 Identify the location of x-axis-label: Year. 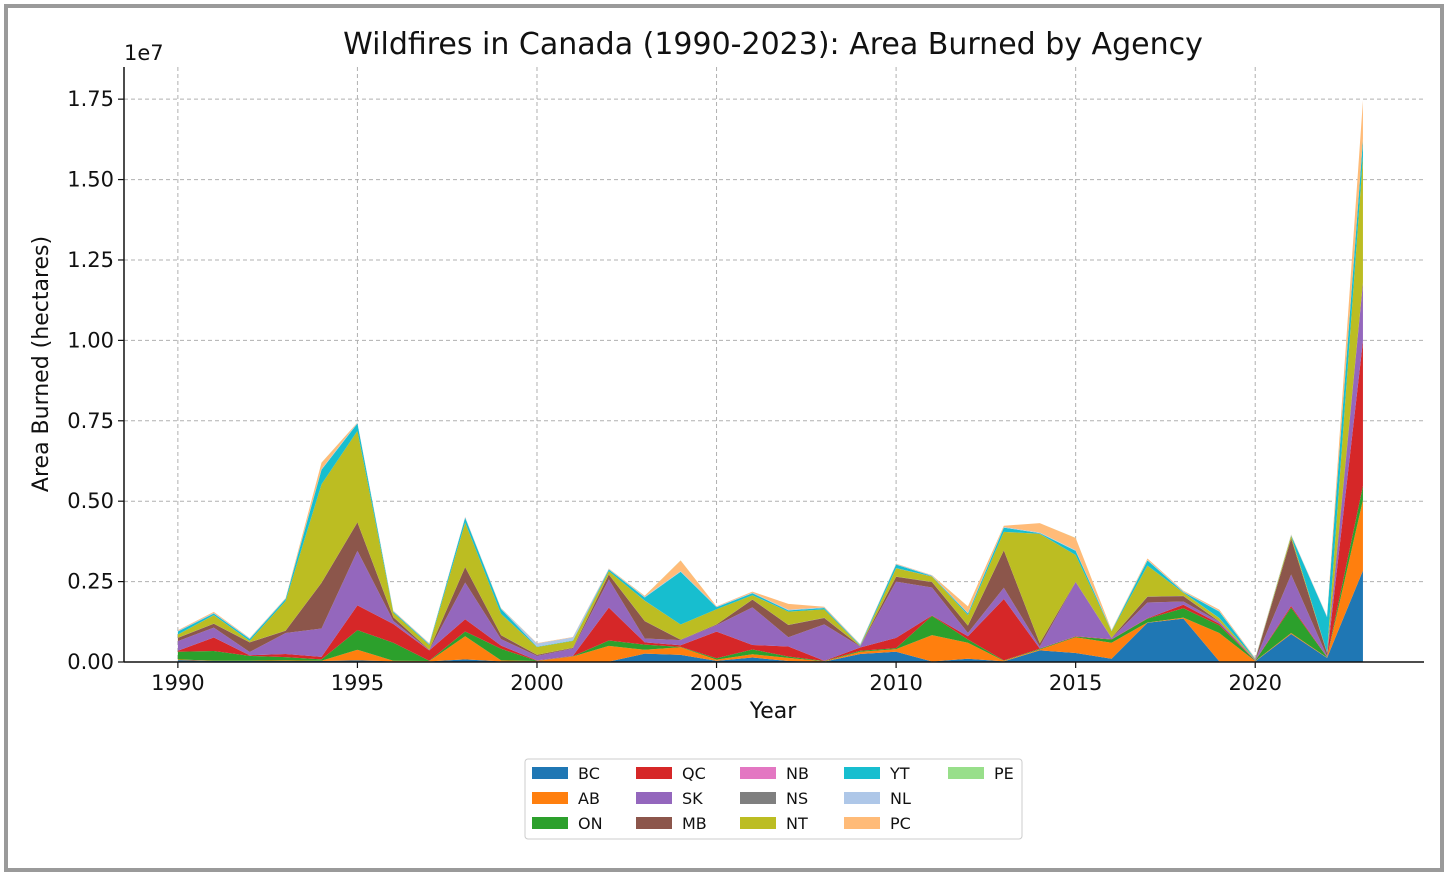
(773, 711).